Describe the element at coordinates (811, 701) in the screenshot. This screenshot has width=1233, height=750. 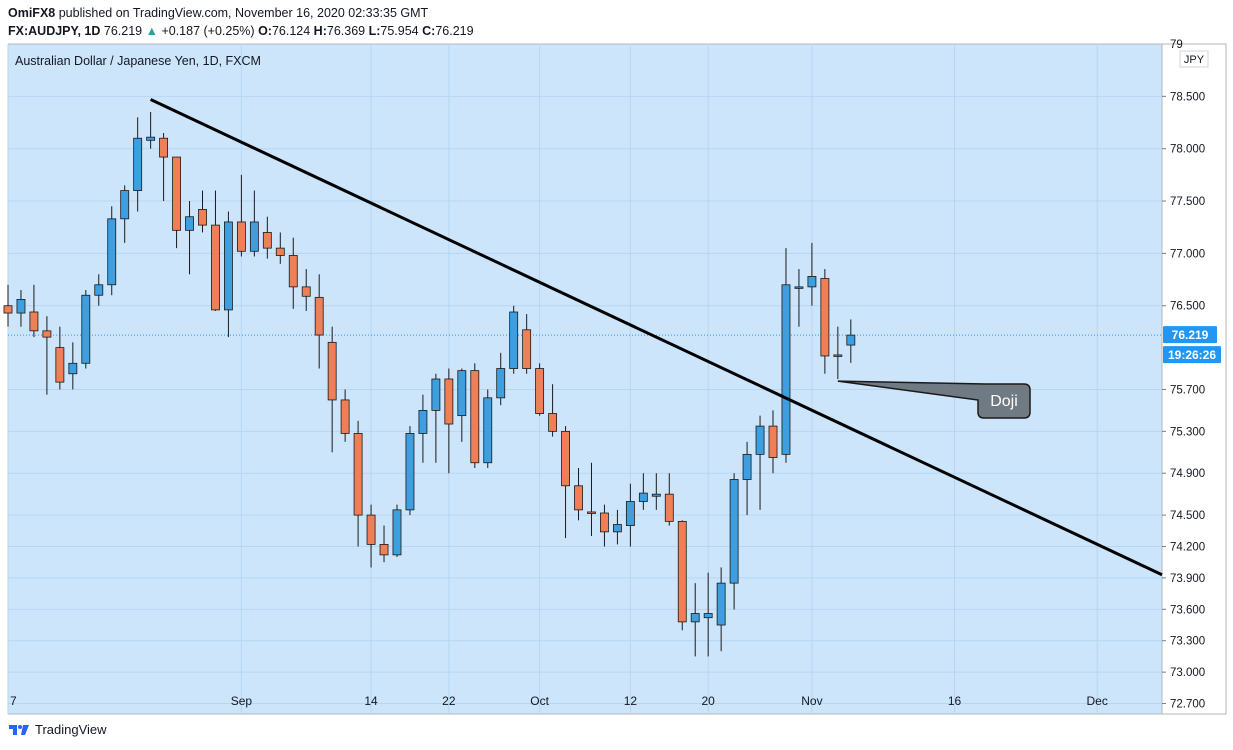
I see `x-tick-label: Nov` at that location.